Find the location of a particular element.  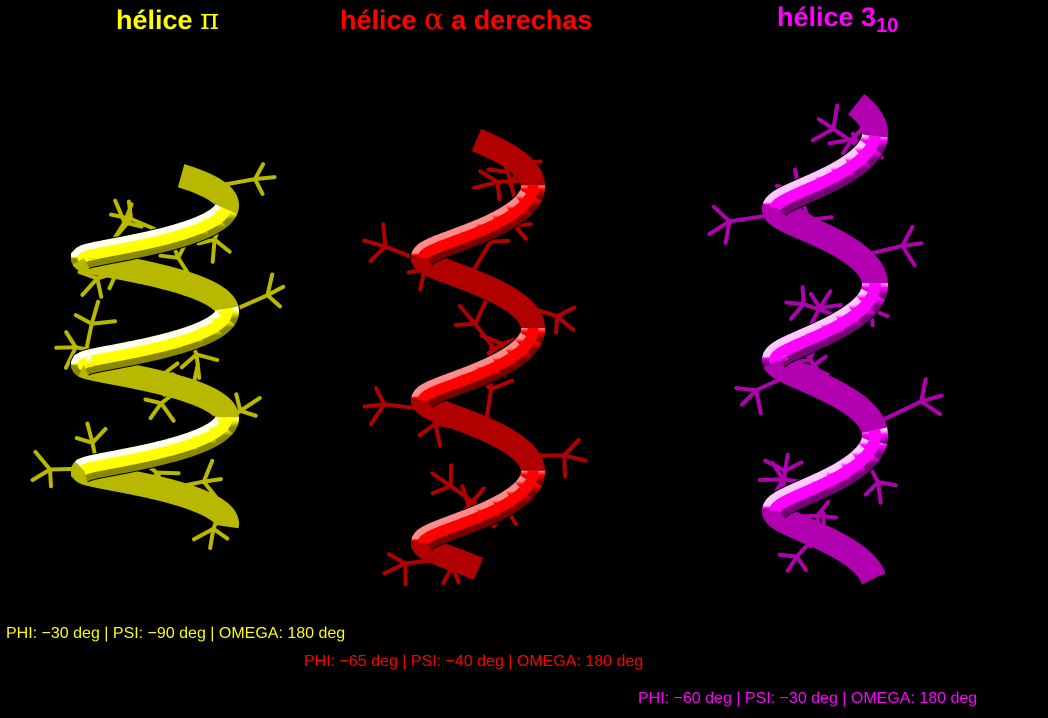

pi-helix-ribbon is located at coordinates (155, 346).